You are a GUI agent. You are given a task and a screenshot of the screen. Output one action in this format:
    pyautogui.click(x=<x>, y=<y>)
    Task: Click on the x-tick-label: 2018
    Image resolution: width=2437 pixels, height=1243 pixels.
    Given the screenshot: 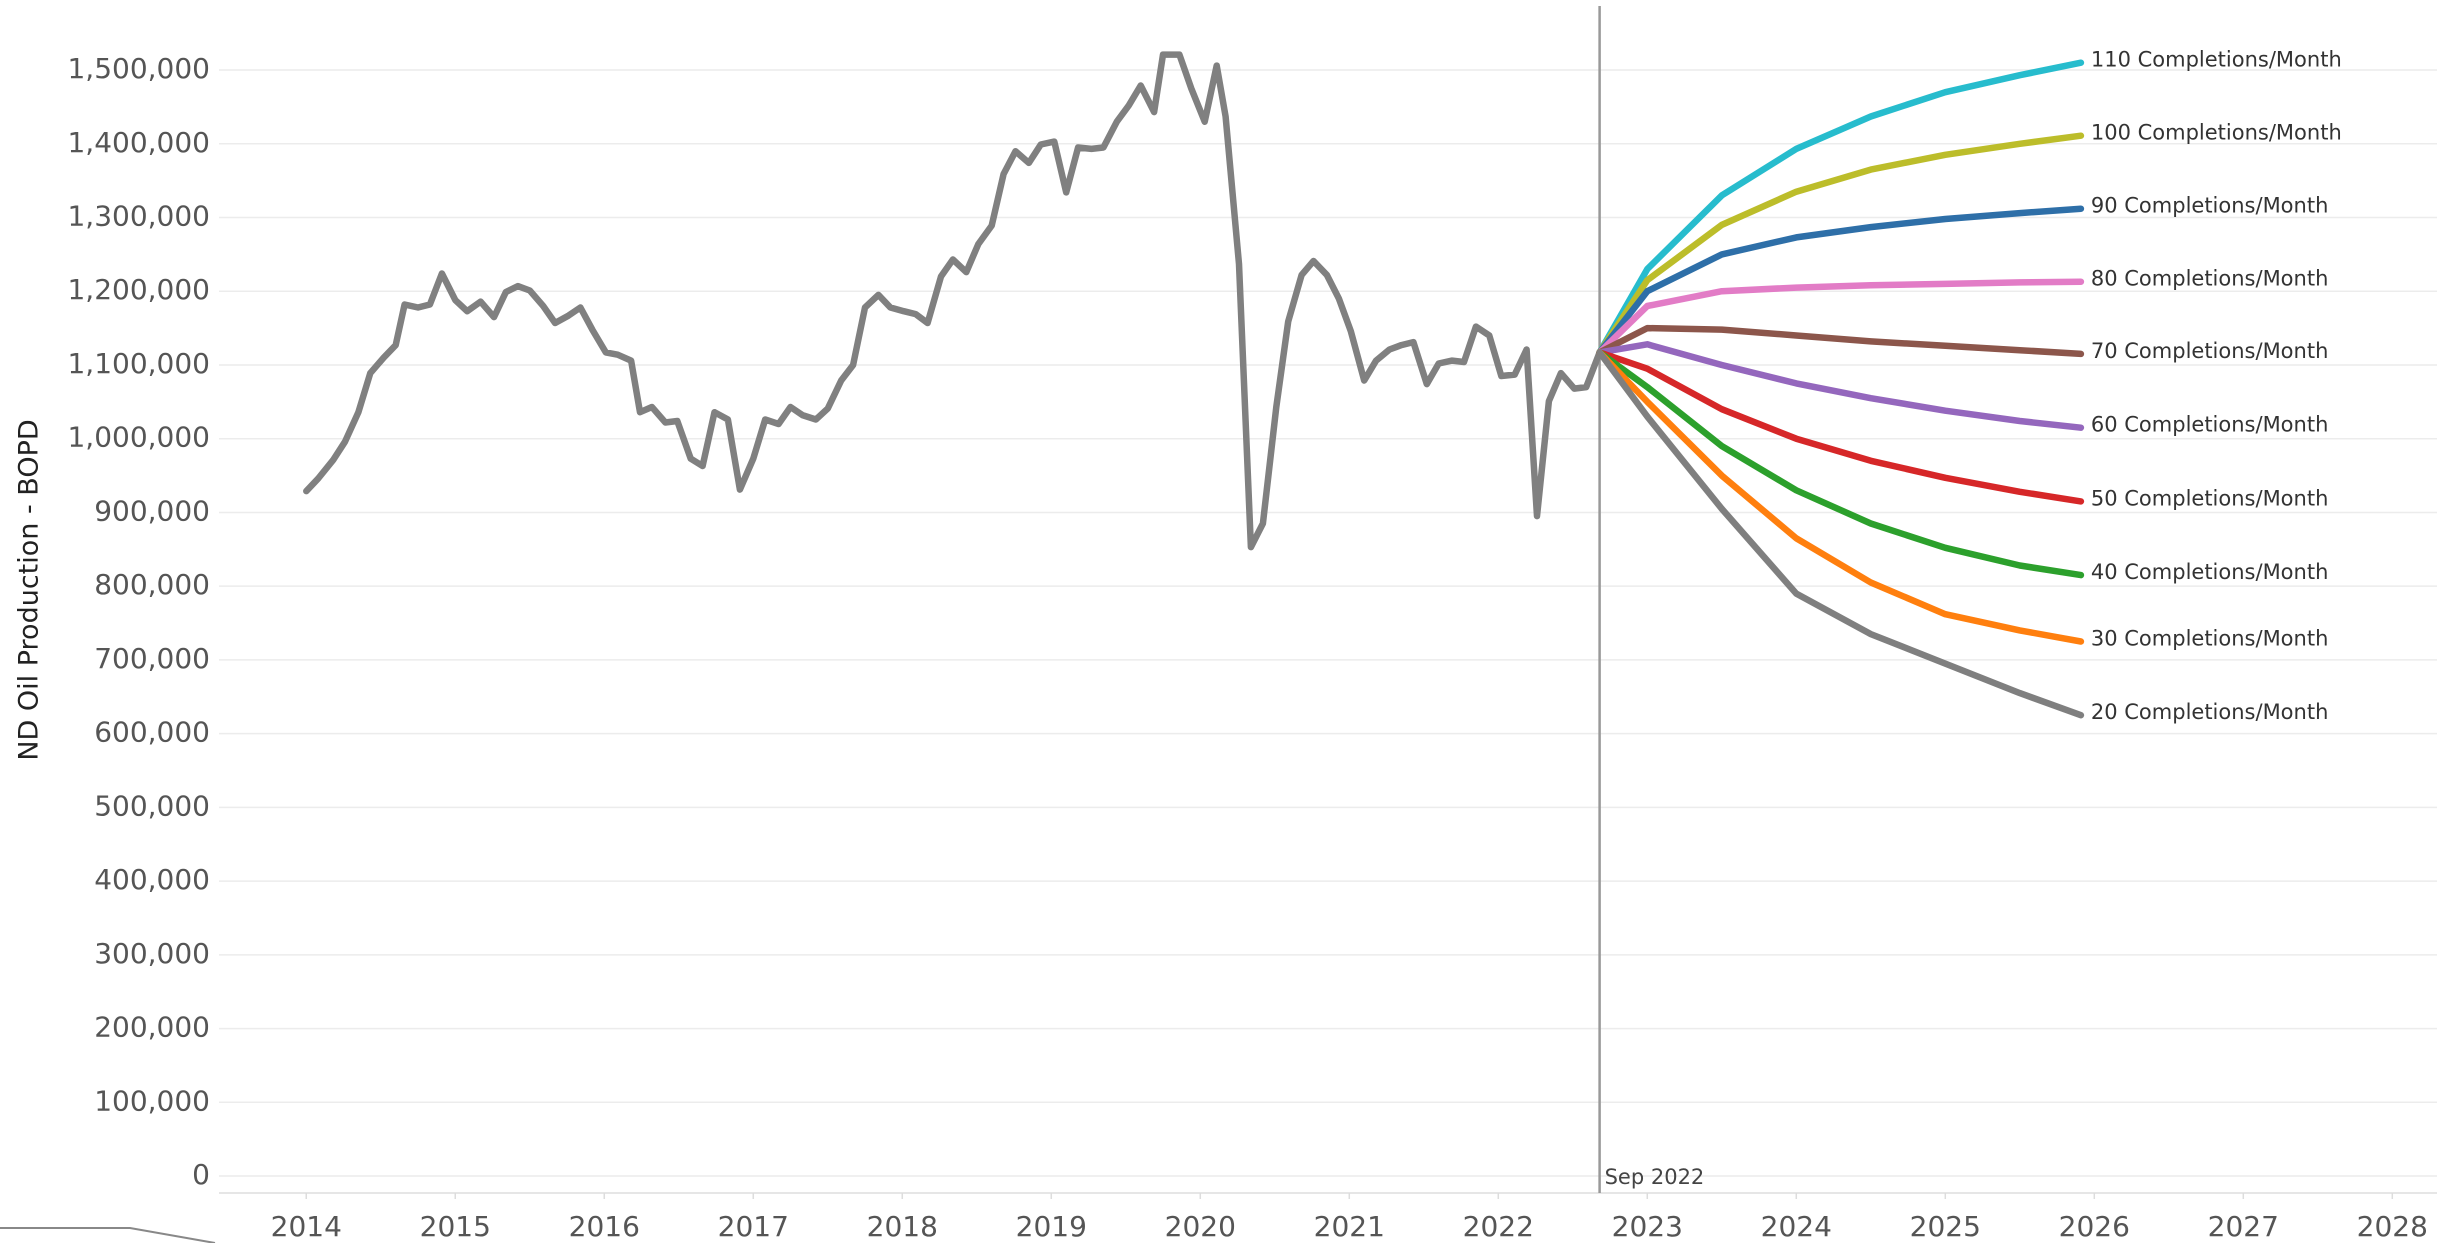 What is the action you would take?
    pyautogui.click(x=902, y=1226)
    